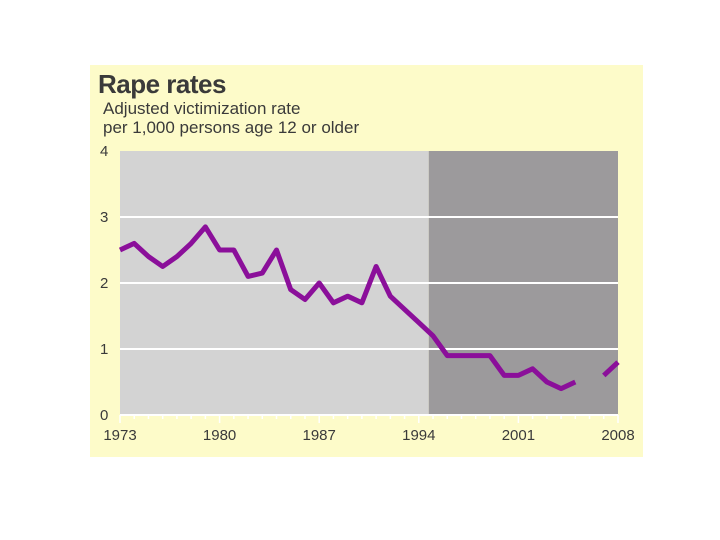 The width and height of the screenshot is (720, 540). What do you see at coordinates (231, 127) in the screenshot?
I see `chart-subtitle-line-2: per 1,000 persons age 12 or older` at bounding box center [231, 127].